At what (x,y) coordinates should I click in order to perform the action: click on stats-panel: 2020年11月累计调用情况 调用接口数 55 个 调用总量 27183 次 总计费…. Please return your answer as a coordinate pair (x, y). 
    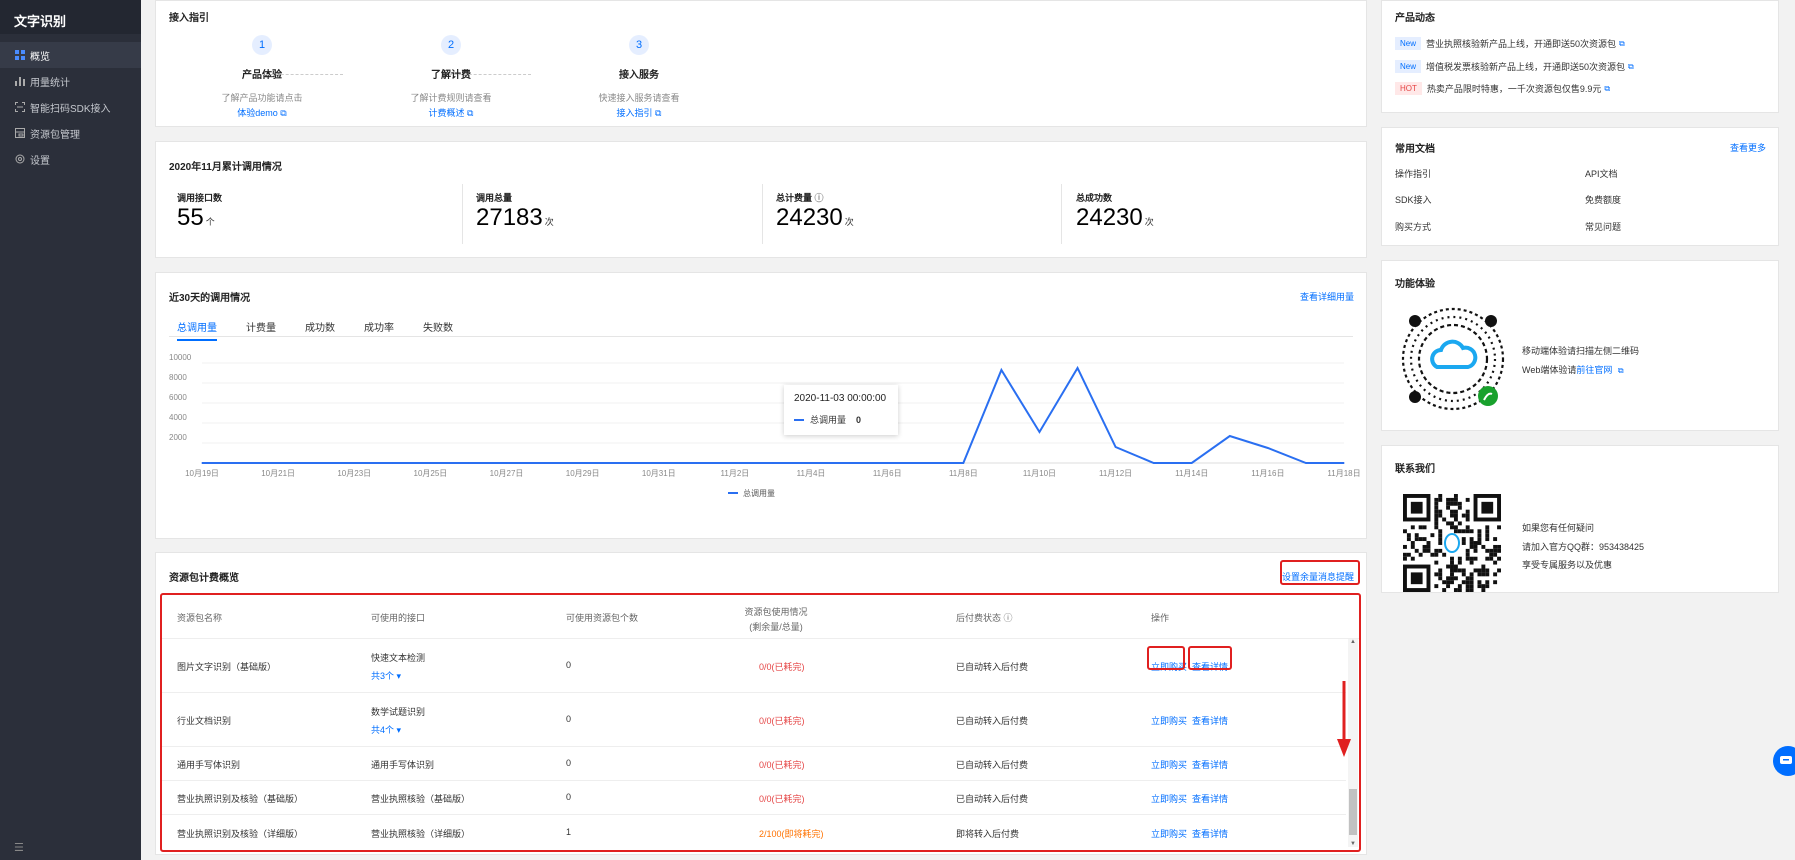
    Looking at the image, I should click on (761, 199).